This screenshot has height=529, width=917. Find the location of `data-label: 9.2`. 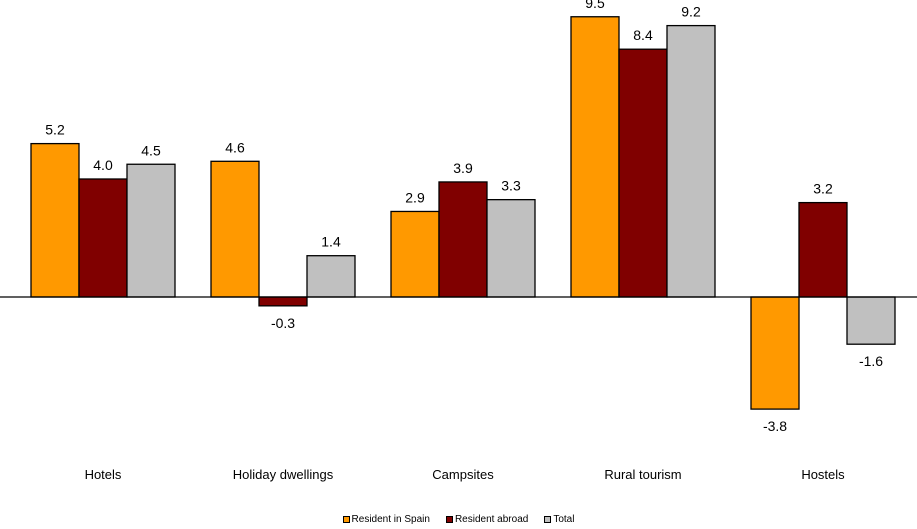

data-label: 9.2 is located at coordinates (691, 12).